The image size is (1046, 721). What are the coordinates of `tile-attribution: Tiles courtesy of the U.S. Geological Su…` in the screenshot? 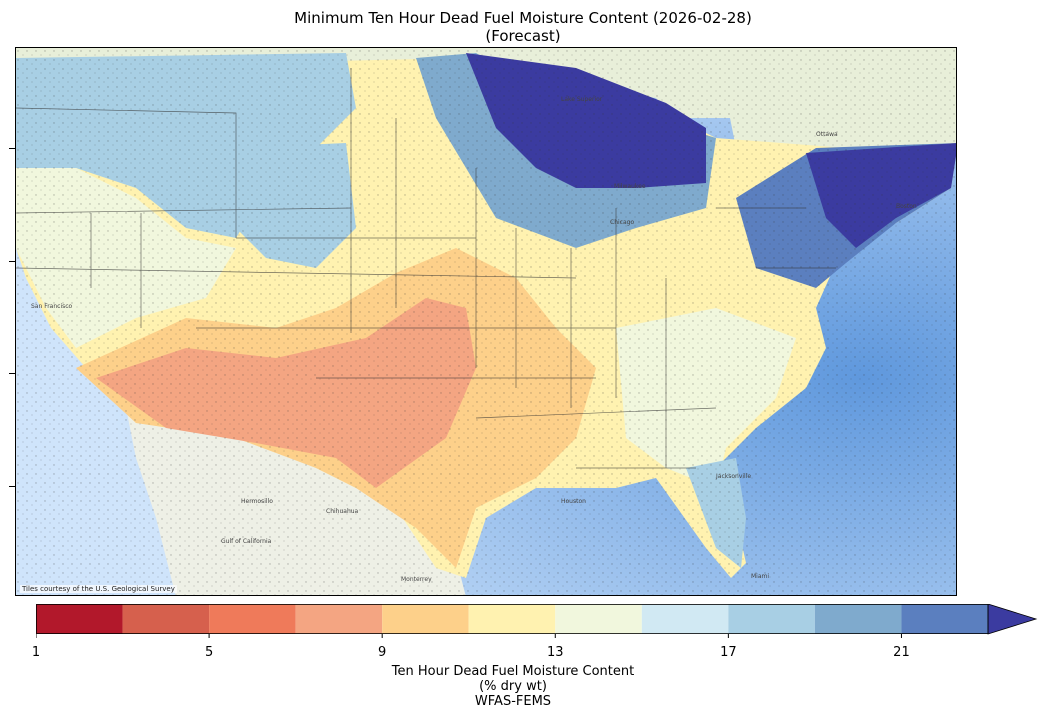 It's located at (98, 589).